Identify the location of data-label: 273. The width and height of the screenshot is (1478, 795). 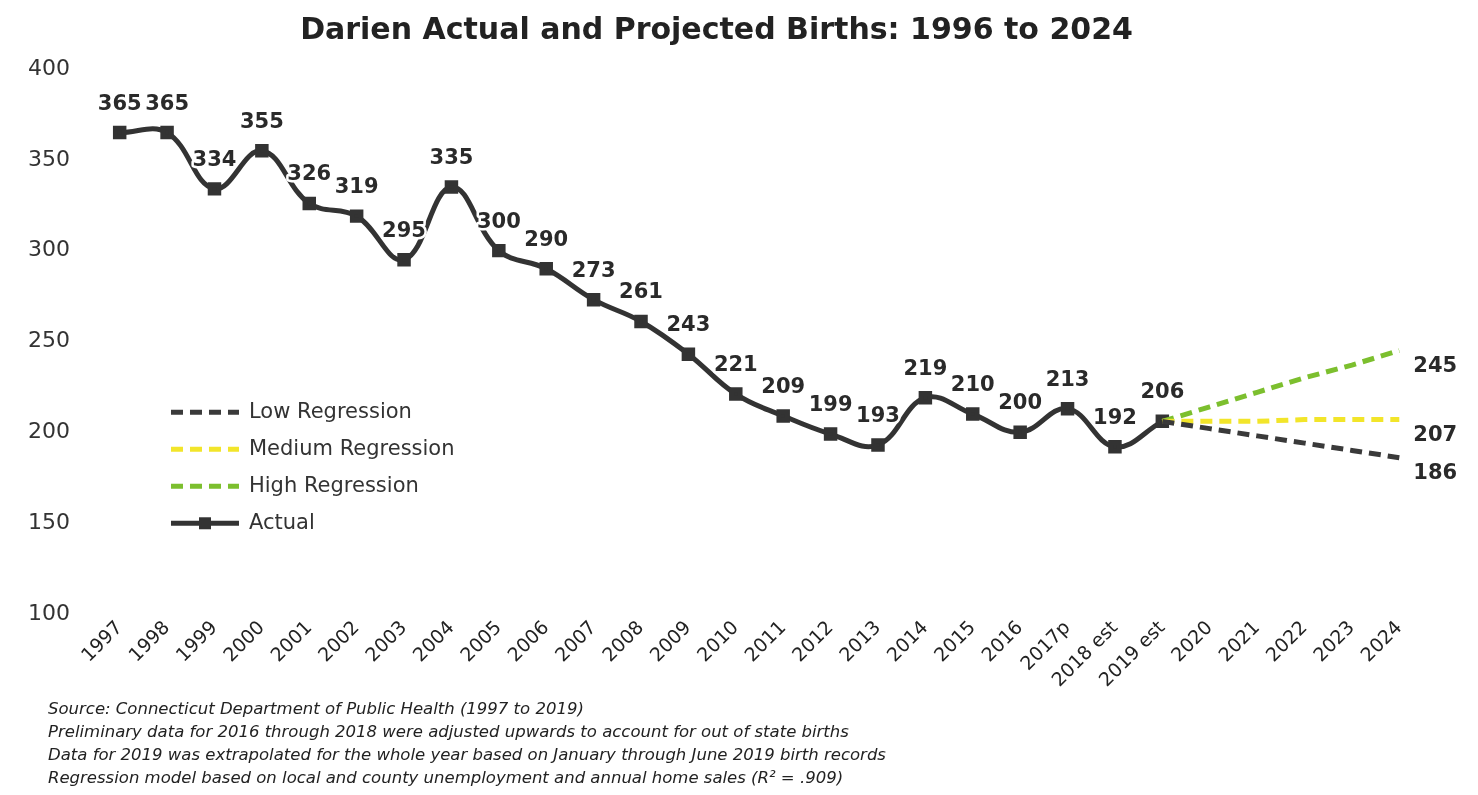
(593, 269).